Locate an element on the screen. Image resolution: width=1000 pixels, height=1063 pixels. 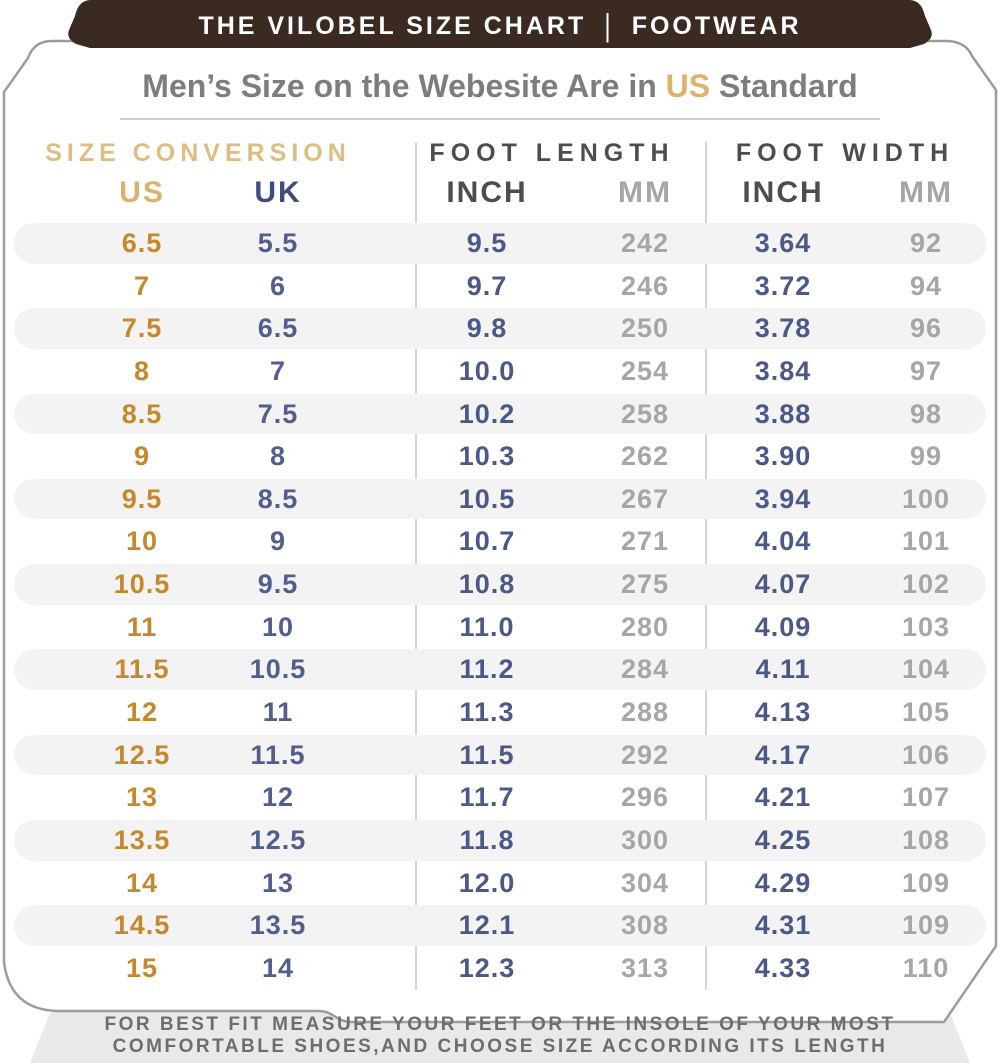
cell-us: 9 is located at coordinates (142, 456).